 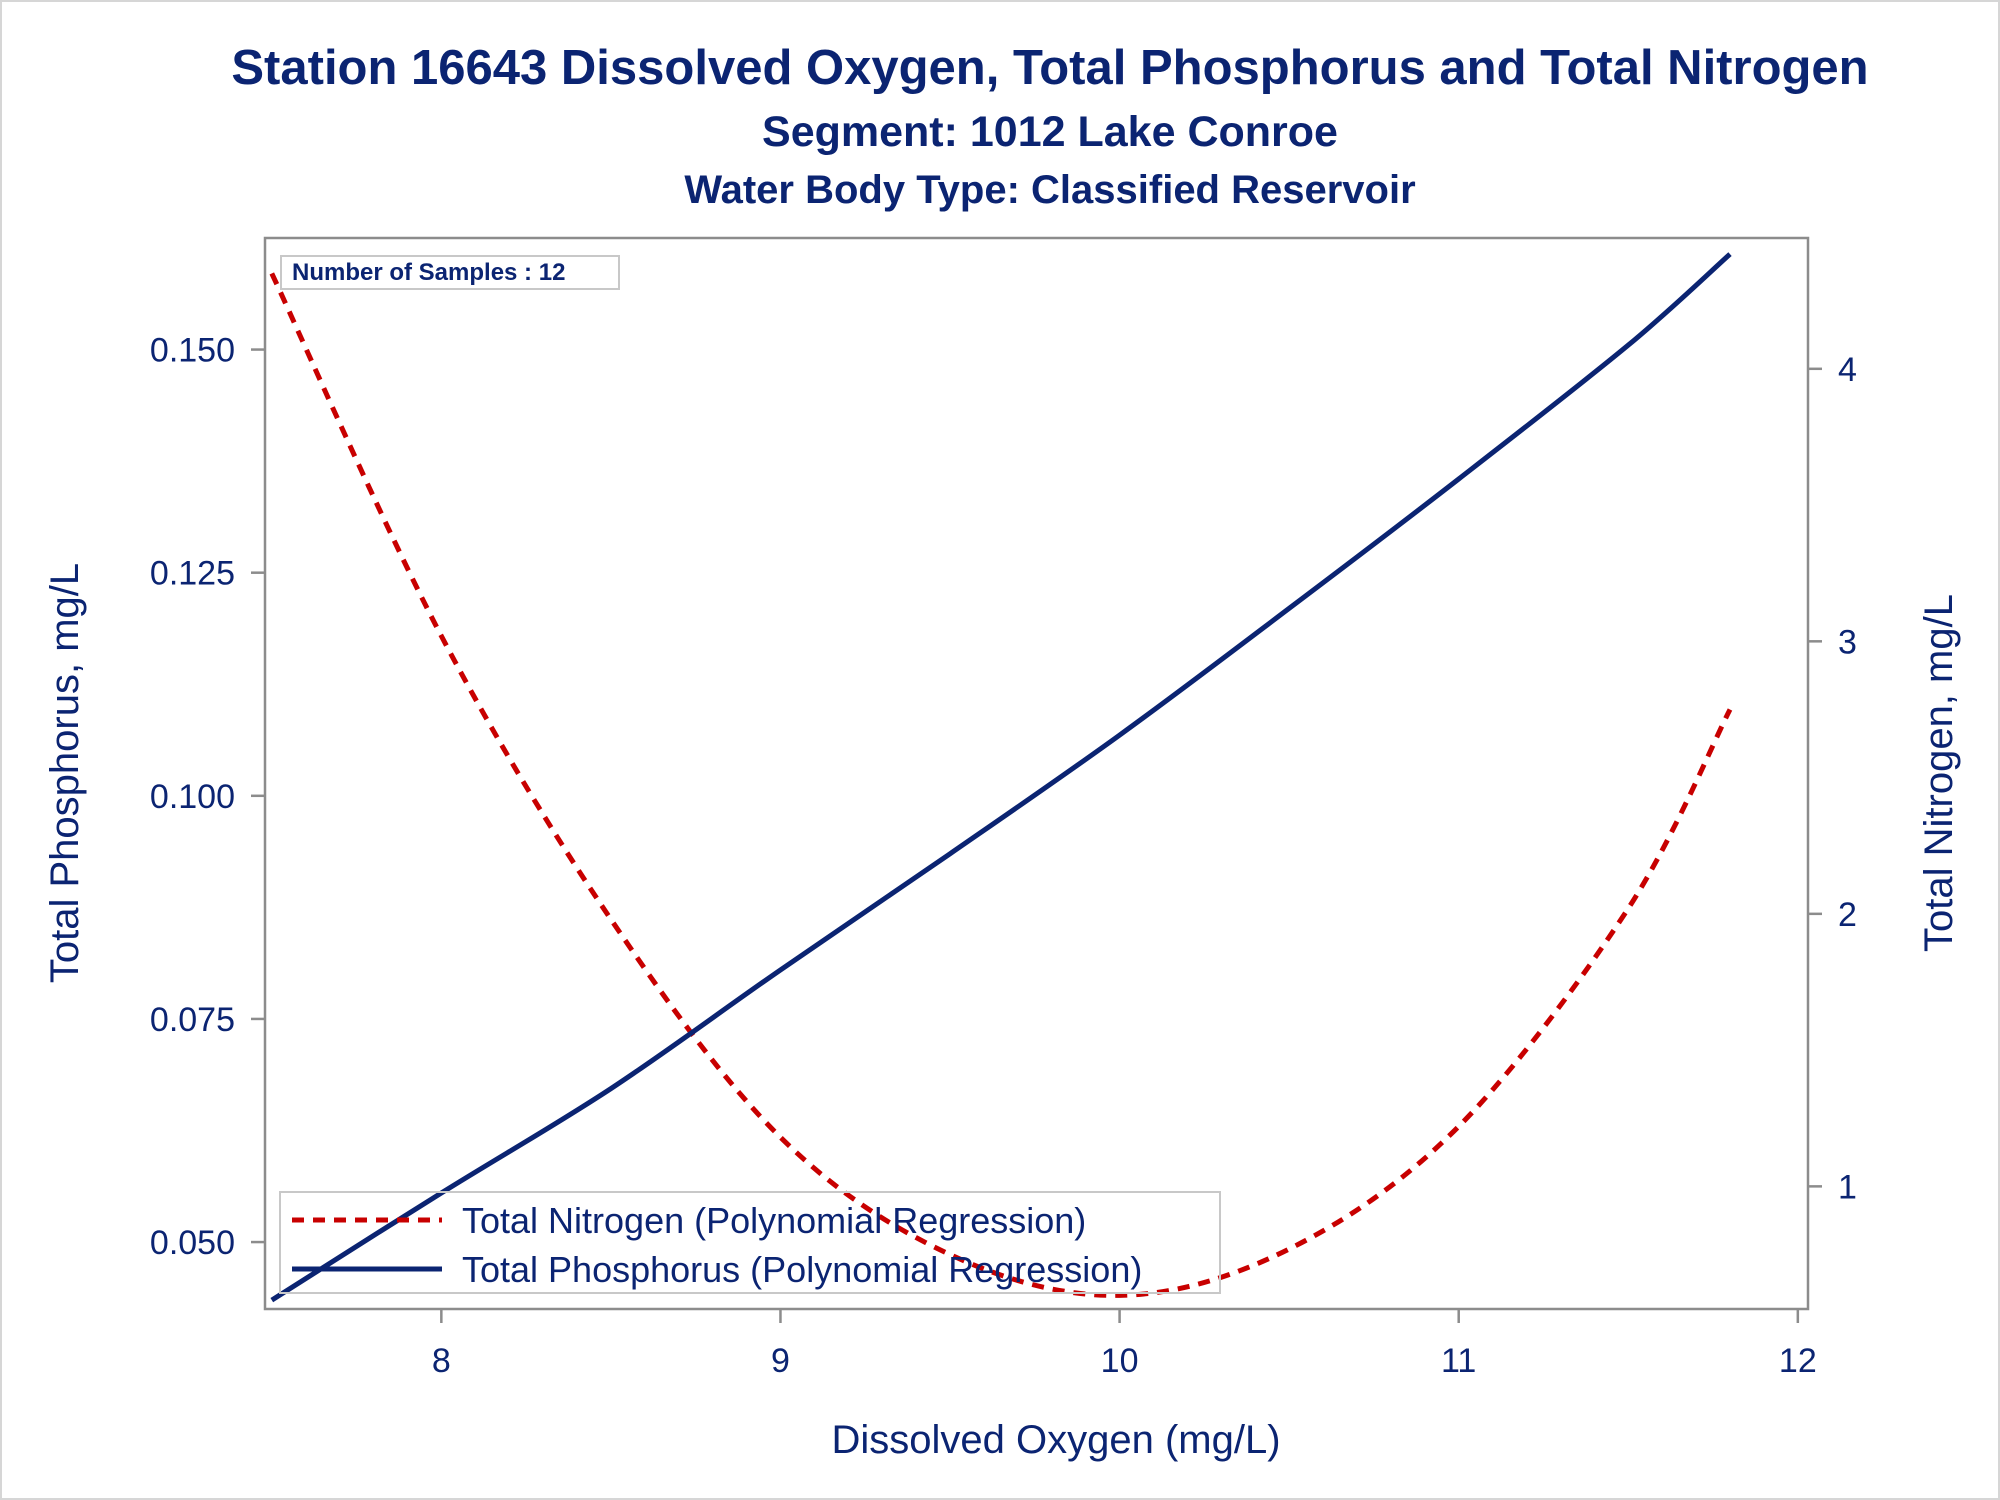 I want to click on y2-tick-label-0: 1, so click(x=1847, y=1187).